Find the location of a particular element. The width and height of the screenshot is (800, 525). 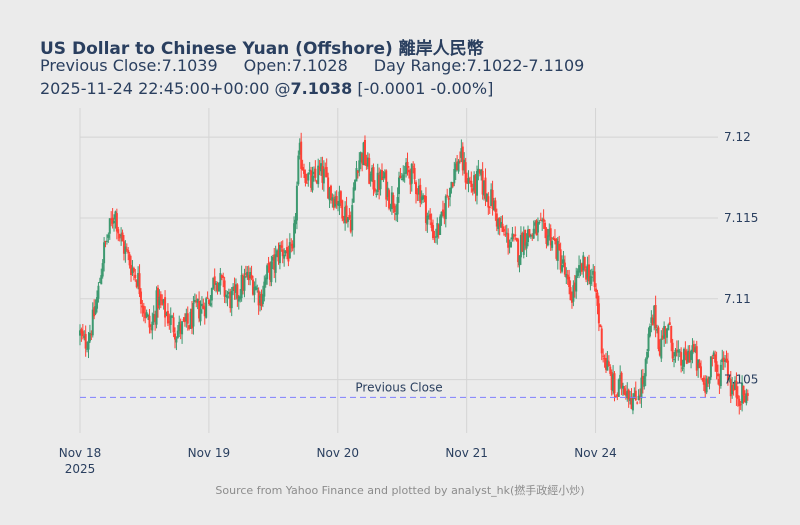

x-tick-label: Nov 24 is located at coordinates (595, 453).